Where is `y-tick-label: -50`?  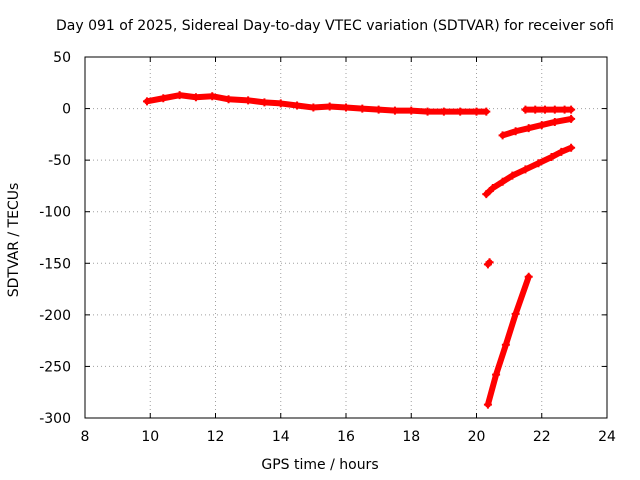 y-tick-label: -50 is located at coordinates (59, 161).